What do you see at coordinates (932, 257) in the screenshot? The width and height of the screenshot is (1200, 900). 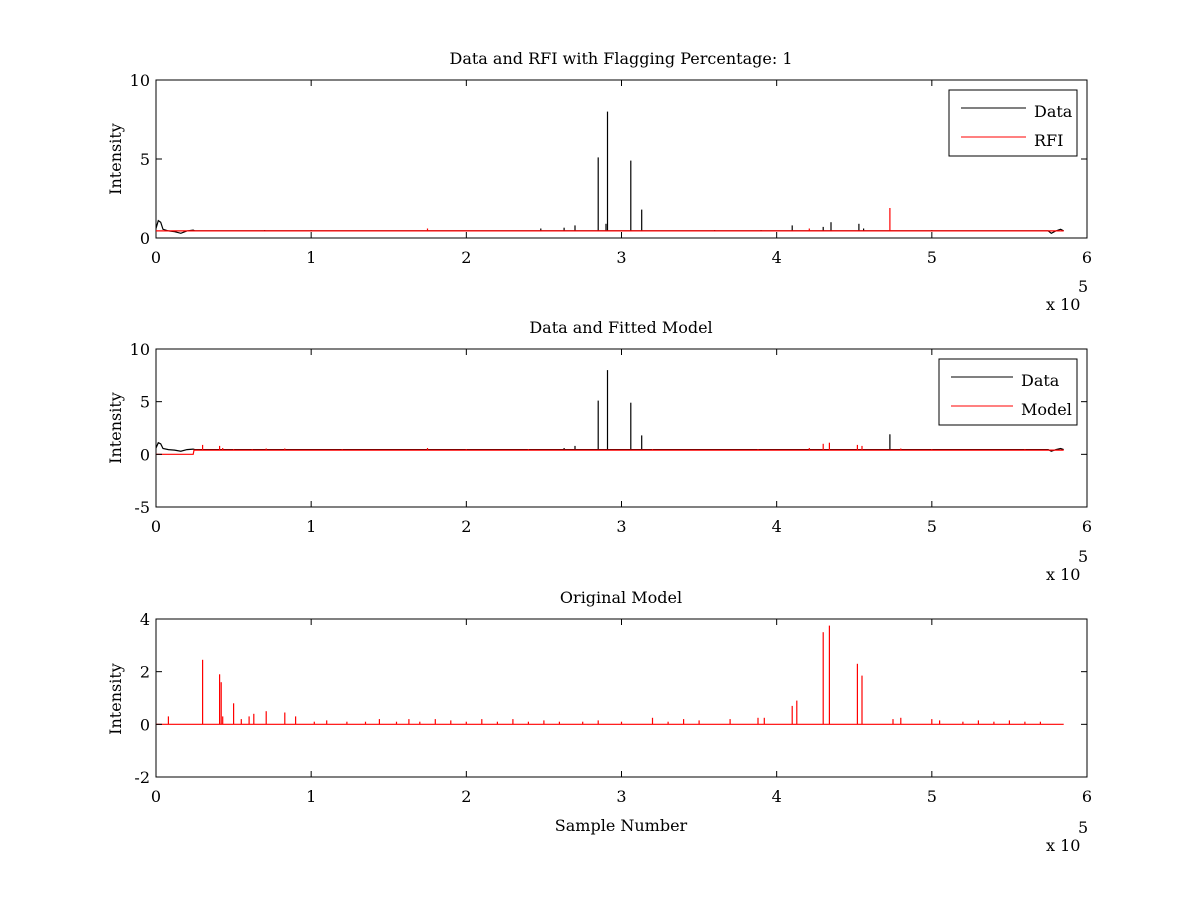 I see `subplot-1-xtick-label: 5` at bounding box center [932, 257].